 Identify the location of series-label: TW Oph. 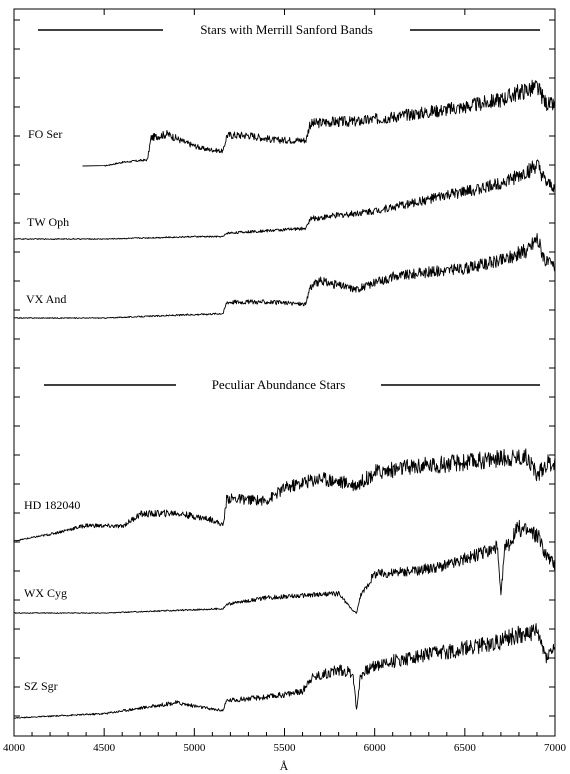
(48, 222).